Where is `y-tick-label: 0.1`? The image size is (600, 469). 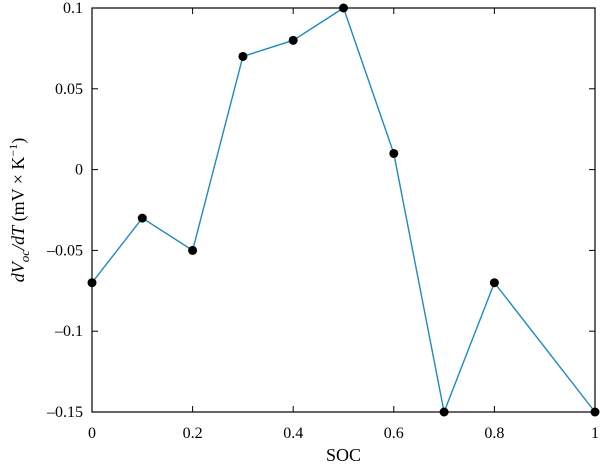
y-tick-label: 0.1 is located at coordinates (73, 8).